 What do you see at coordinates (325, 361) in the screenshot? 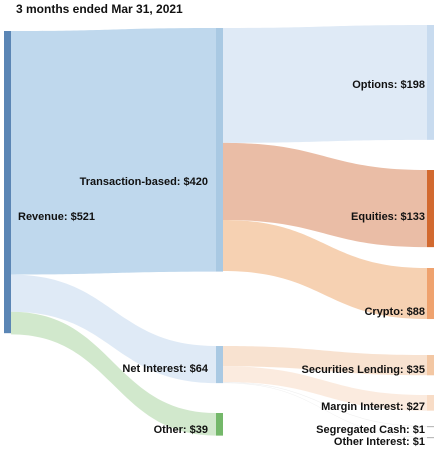
I see `flow-net_interest-to-sec_lending` at bounding box center [325, 361].